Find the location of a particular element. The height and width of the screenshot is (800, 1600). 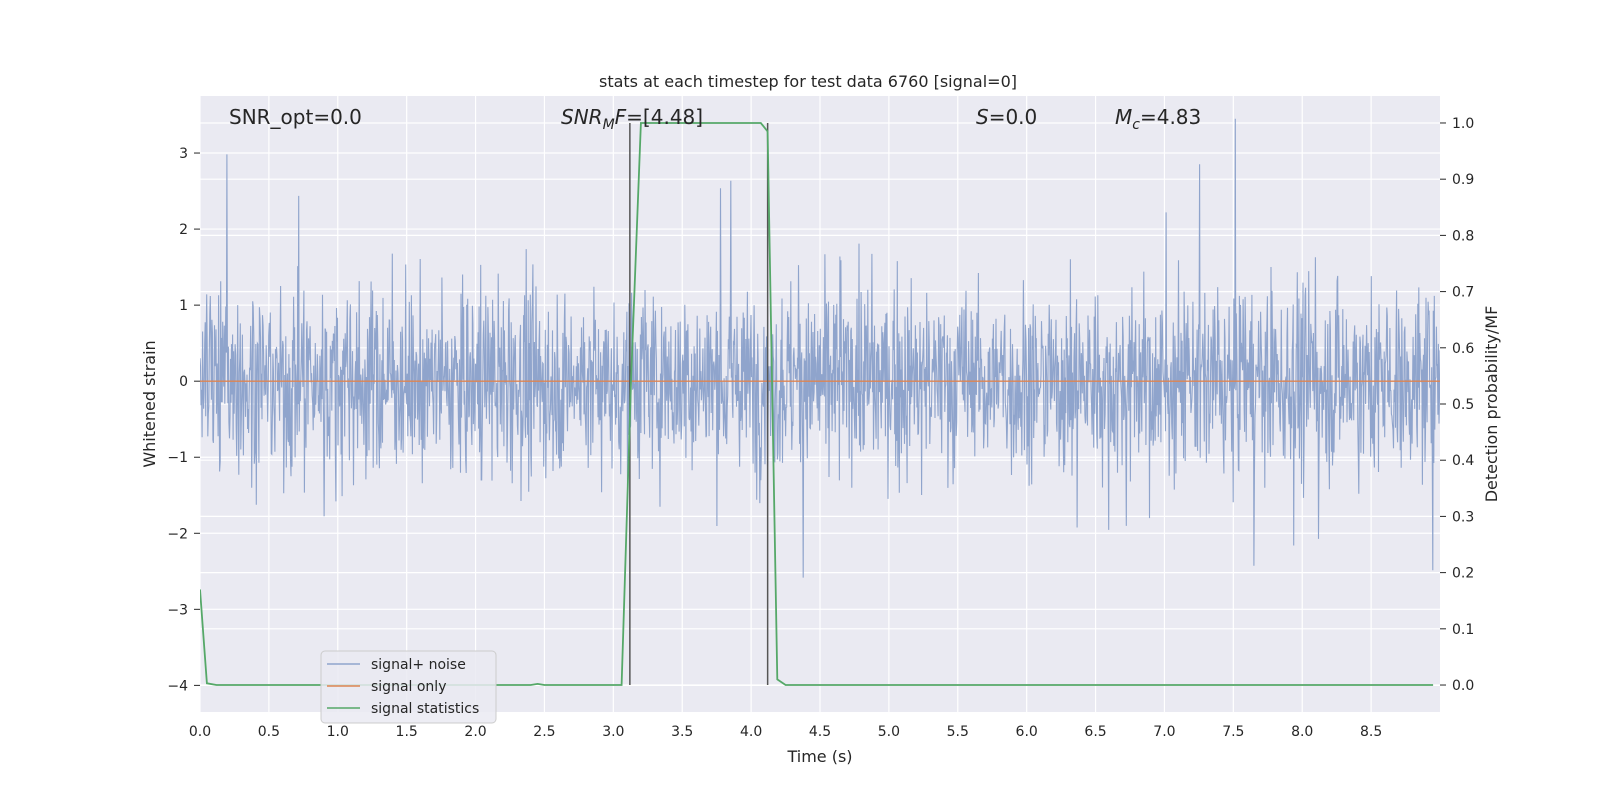

x-tick-label: 2.0 is located at coordinates (475, 732).